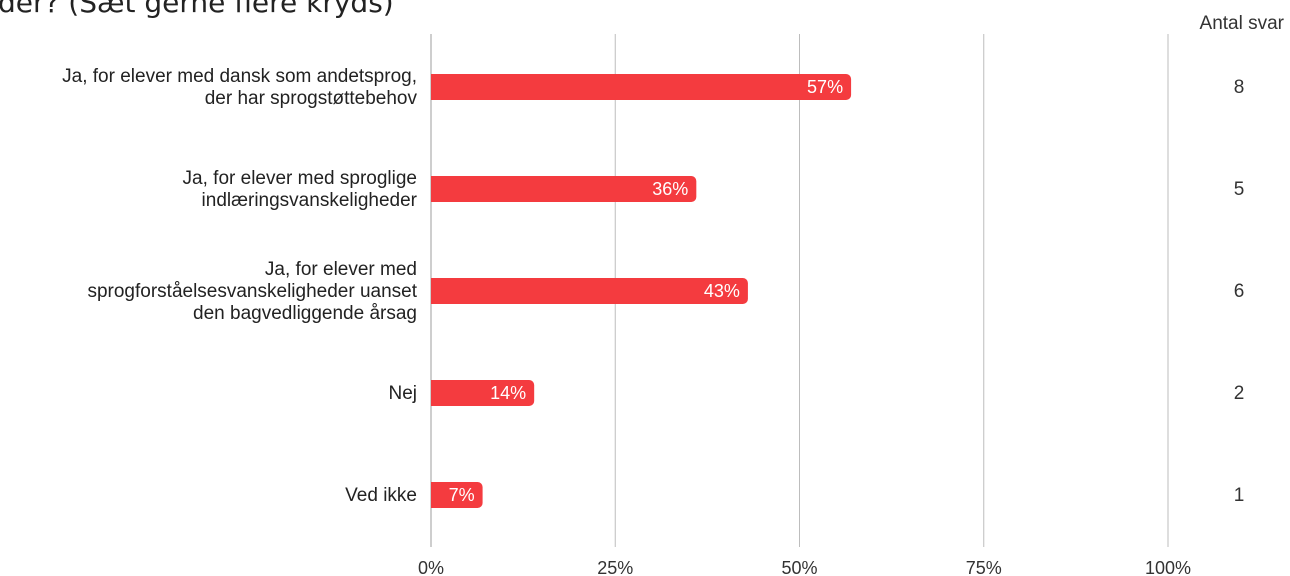 The image size is (1290, 576). I want to click on category-label: Ja, for elever med sproglige, so click(300, 178).